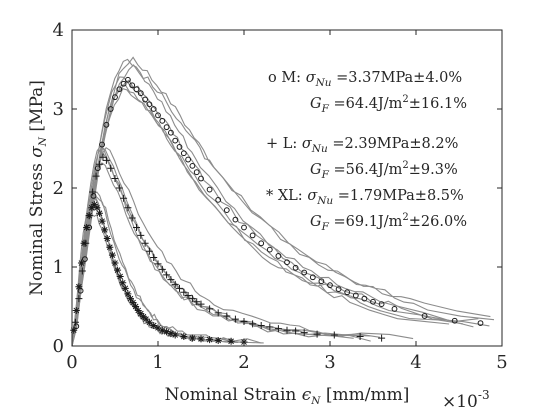  Describe the element at coordinates (388, 222) in the screenshot. I see `annotation-xl-gf: GF =69.1J/m2±26.0%` at that location.